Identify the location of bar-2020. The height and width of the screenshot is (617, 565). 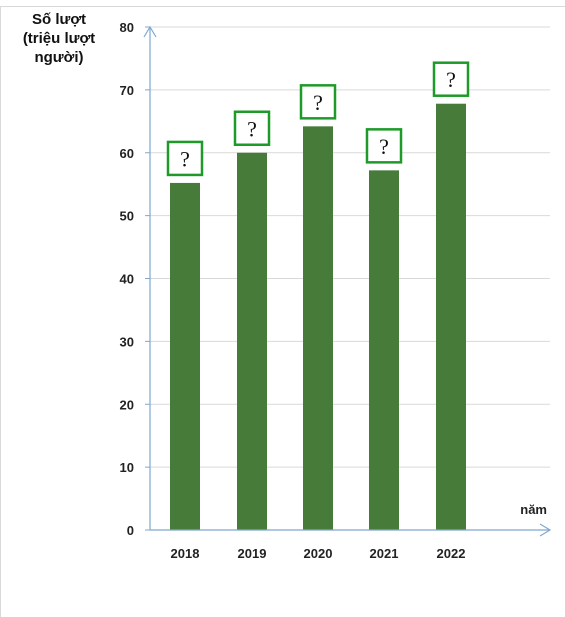
(318, 328).